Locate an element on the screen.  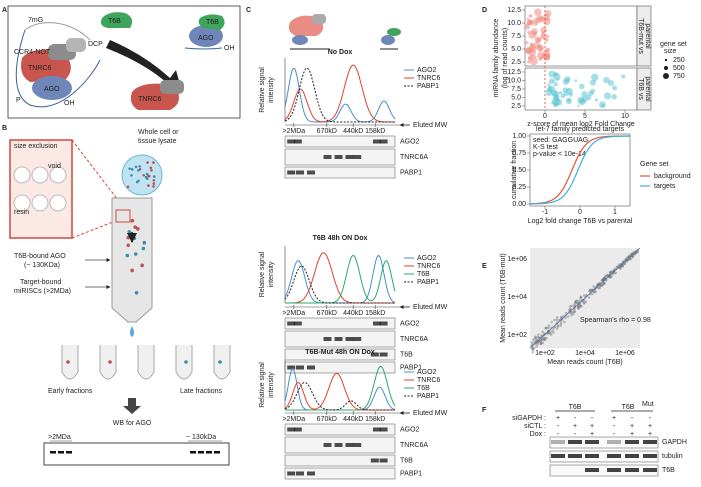
tube-dot is located at coordinates (110, 362).